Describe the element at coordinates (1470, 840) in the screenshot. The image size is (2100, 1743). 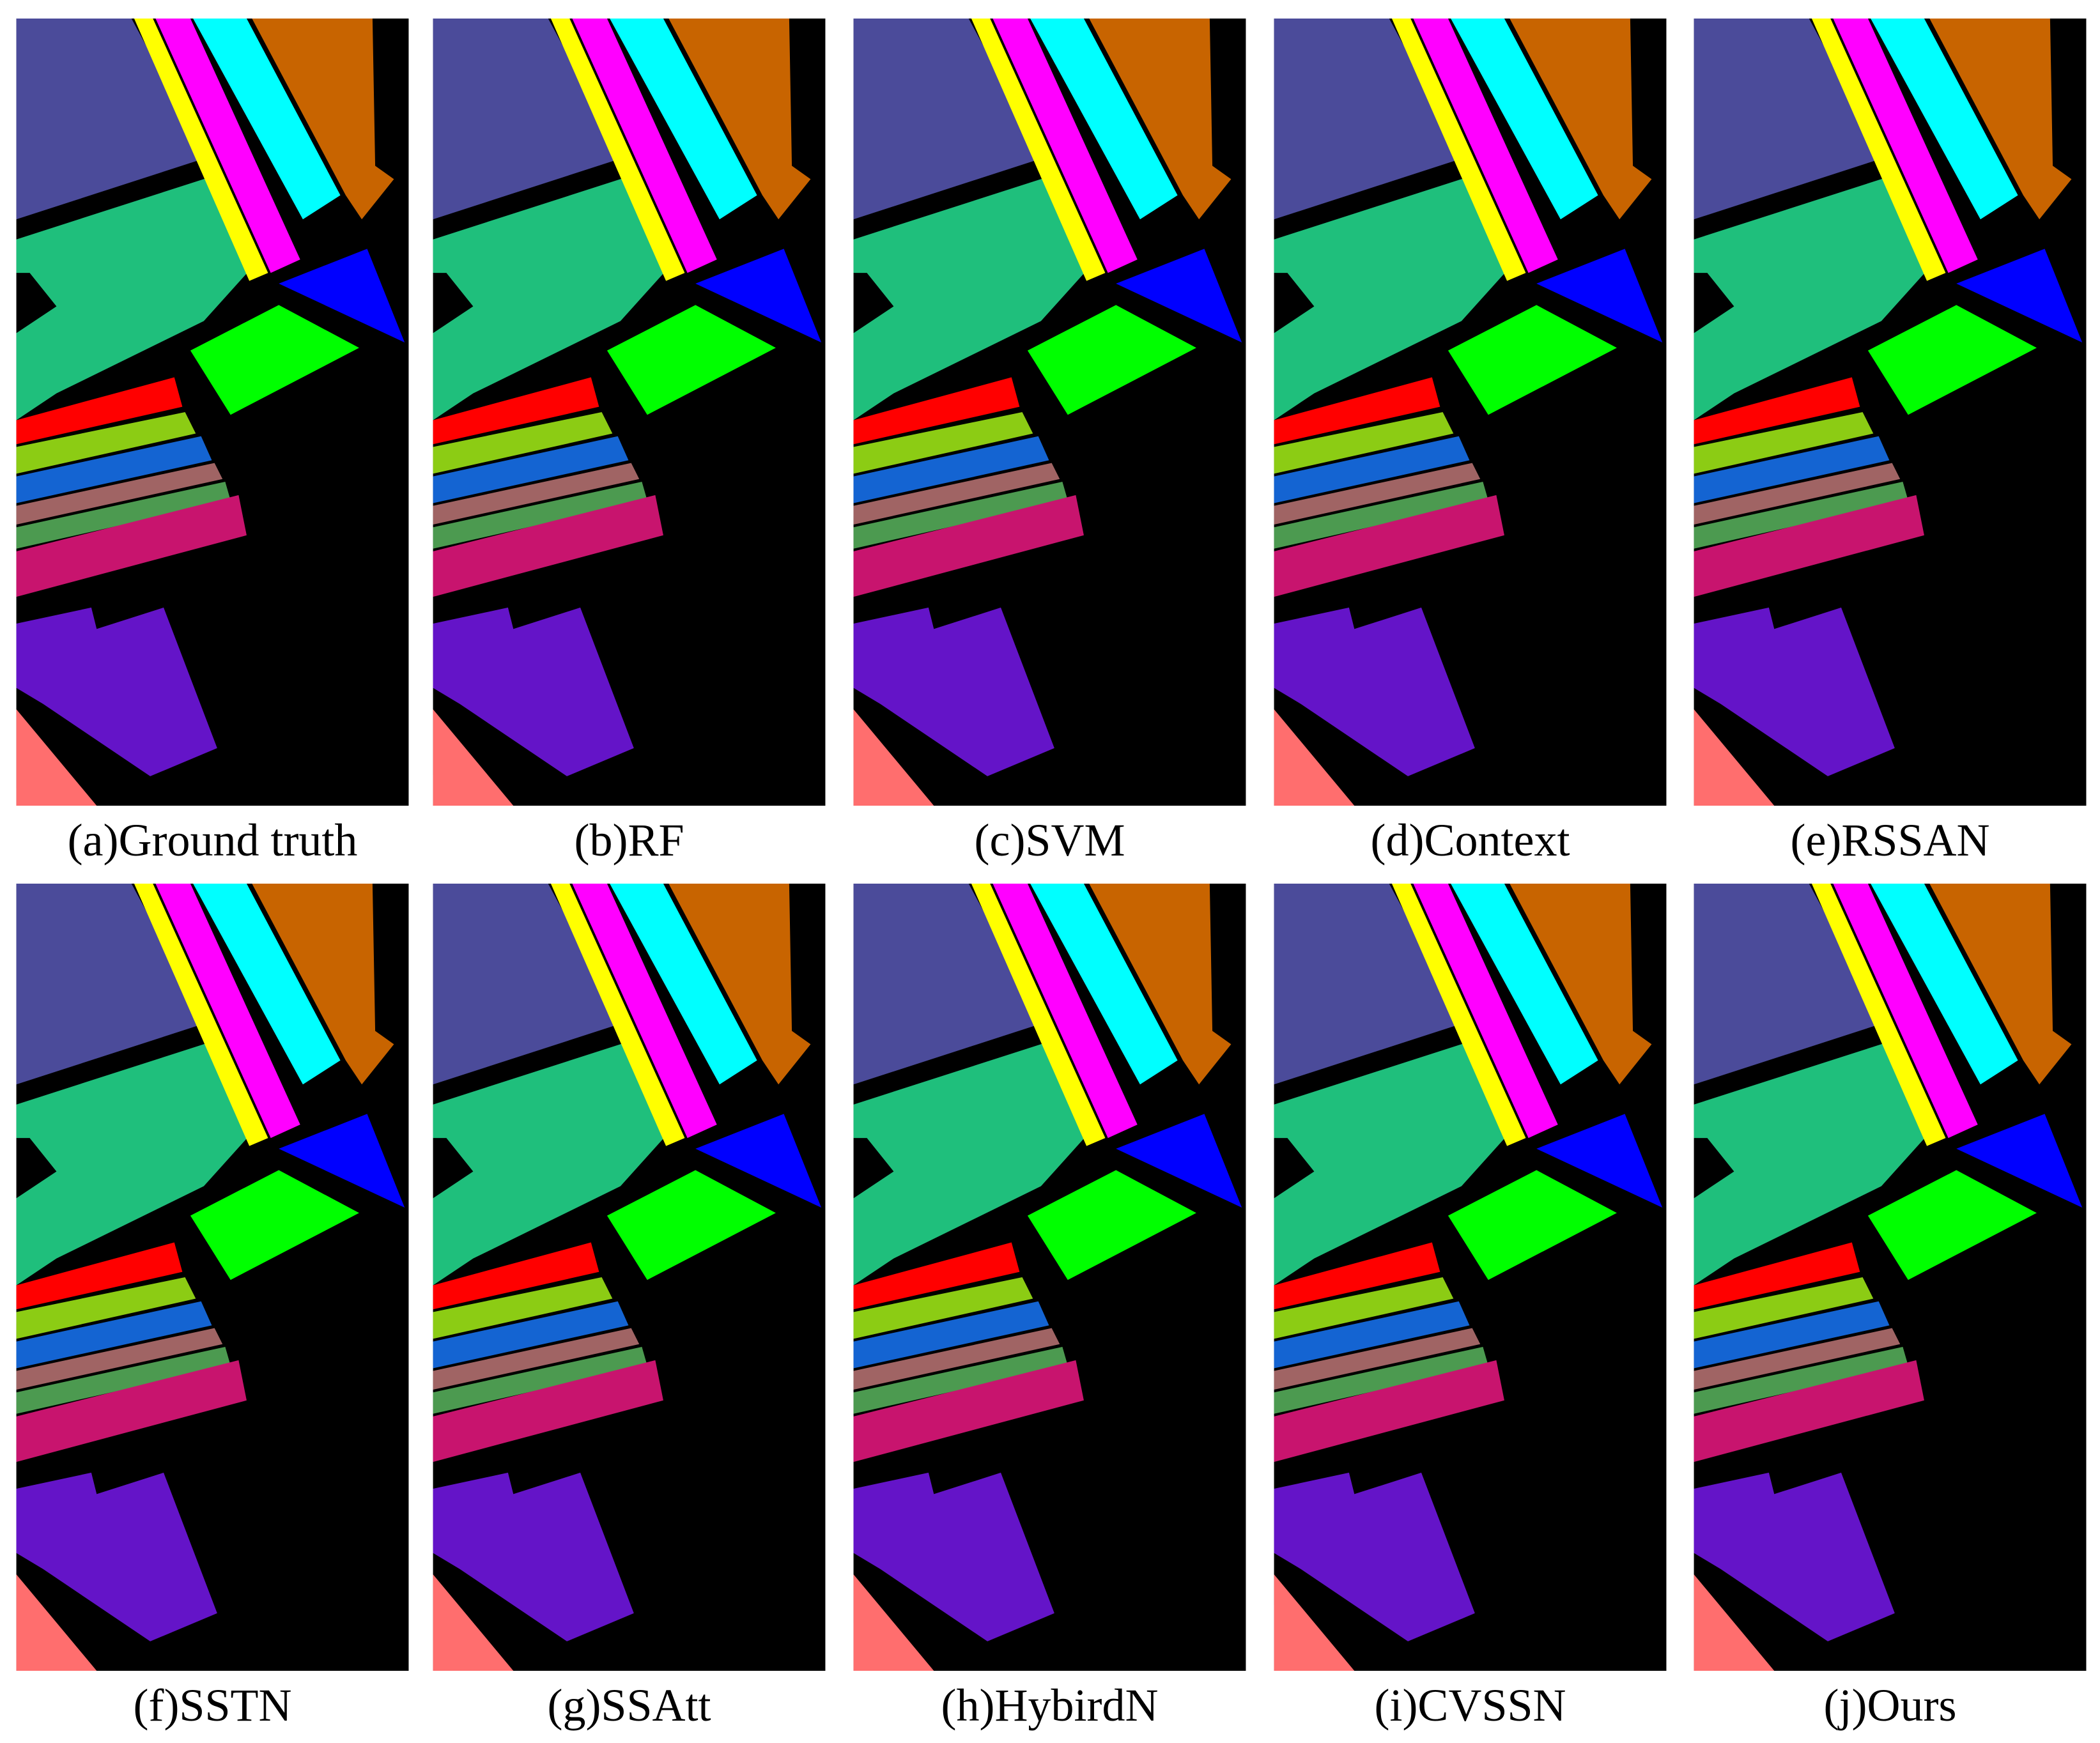
I see `caption: (d)Context` at that location.